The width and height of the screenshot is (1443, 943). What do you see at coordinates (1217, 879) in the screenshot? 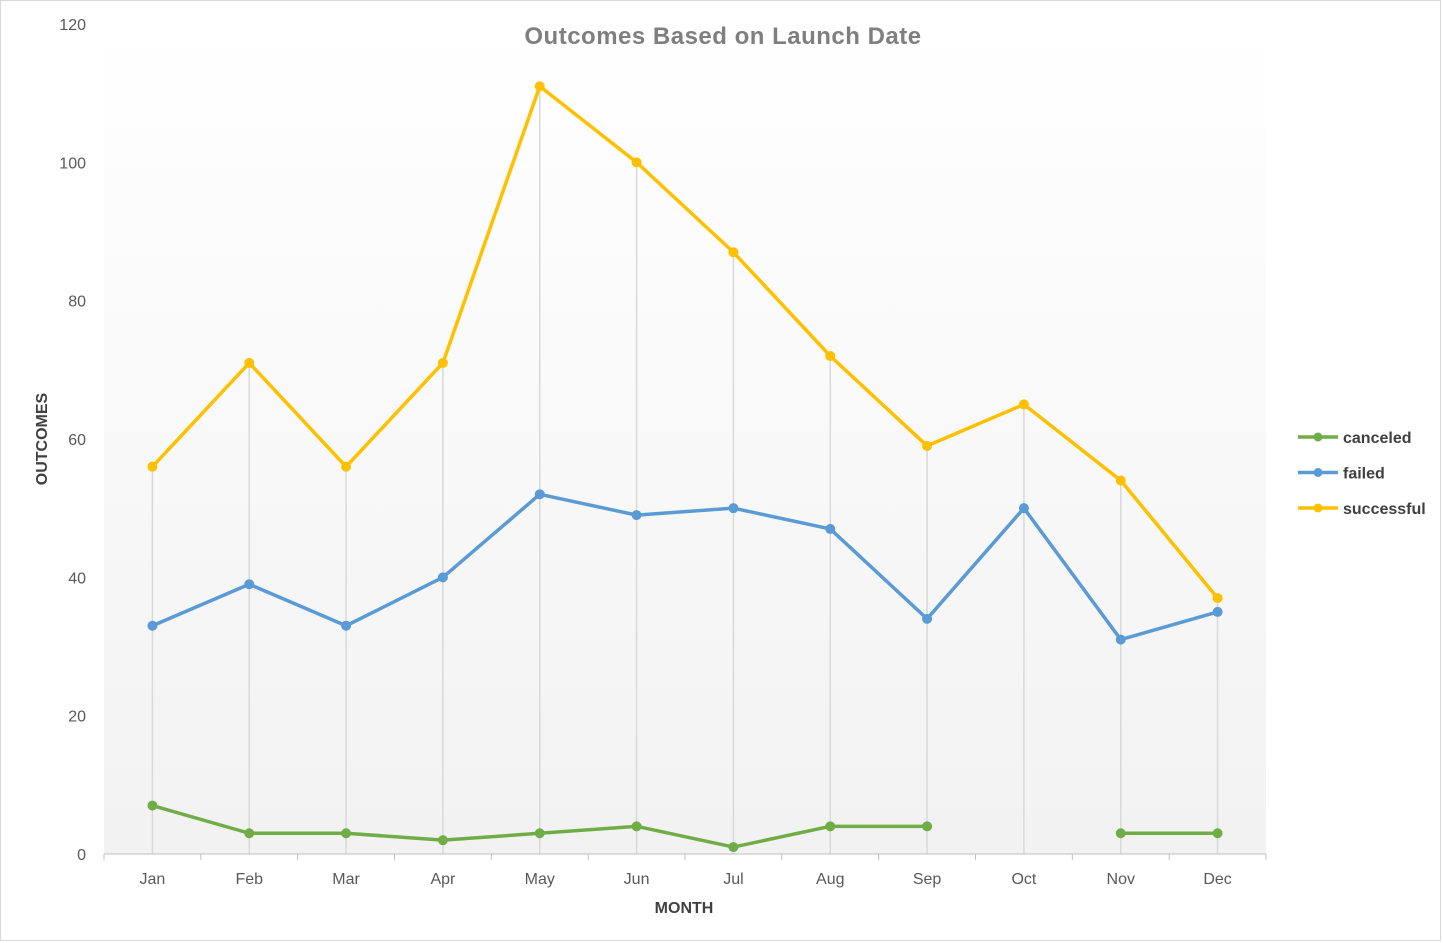
I see `x-tick-label: Dec` at bounding box center [1217, 879].